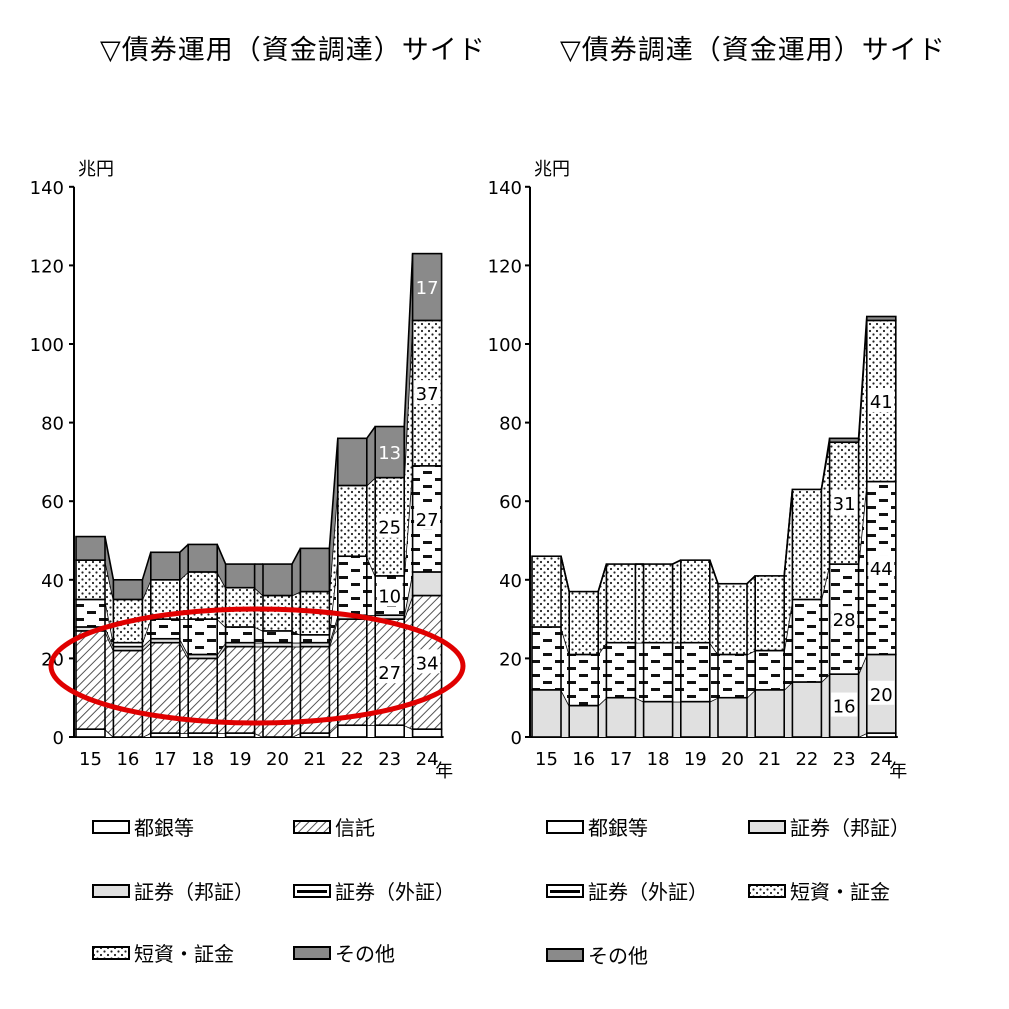  What do you see at coordinates (881, 695) in the screenshot?
I see `data-label: 20` at bounding box center [881, 695].